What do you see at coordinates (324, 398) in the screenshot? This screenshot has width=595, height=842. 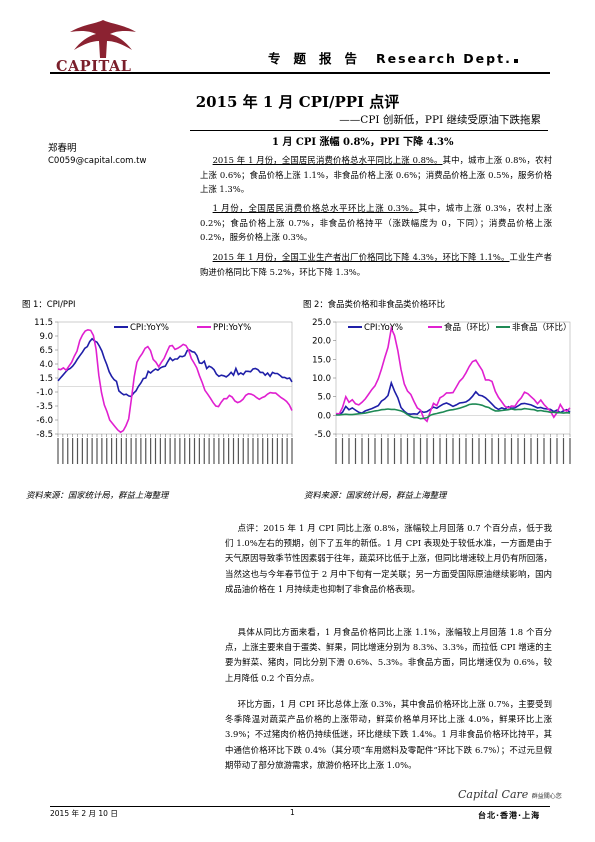 I see `y-tick-label: 5.0` at bounding box center [324, 398].